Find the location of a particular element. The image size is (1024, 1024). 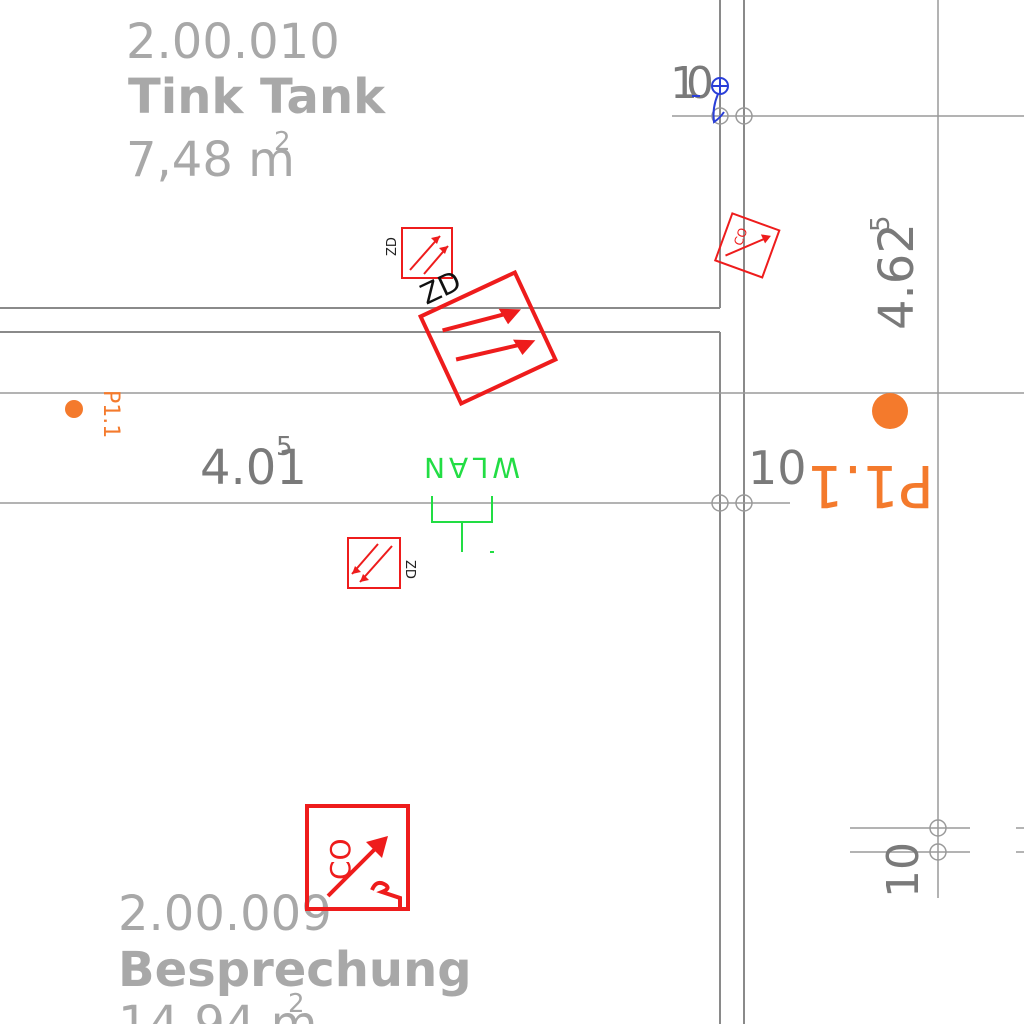

room-name: Besprechung is located at coordinates (295, 970).